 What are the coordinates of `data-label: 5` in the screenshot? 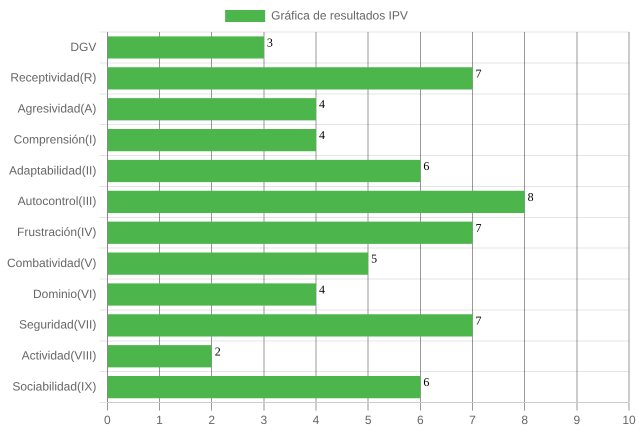 It's located at (374, 259).